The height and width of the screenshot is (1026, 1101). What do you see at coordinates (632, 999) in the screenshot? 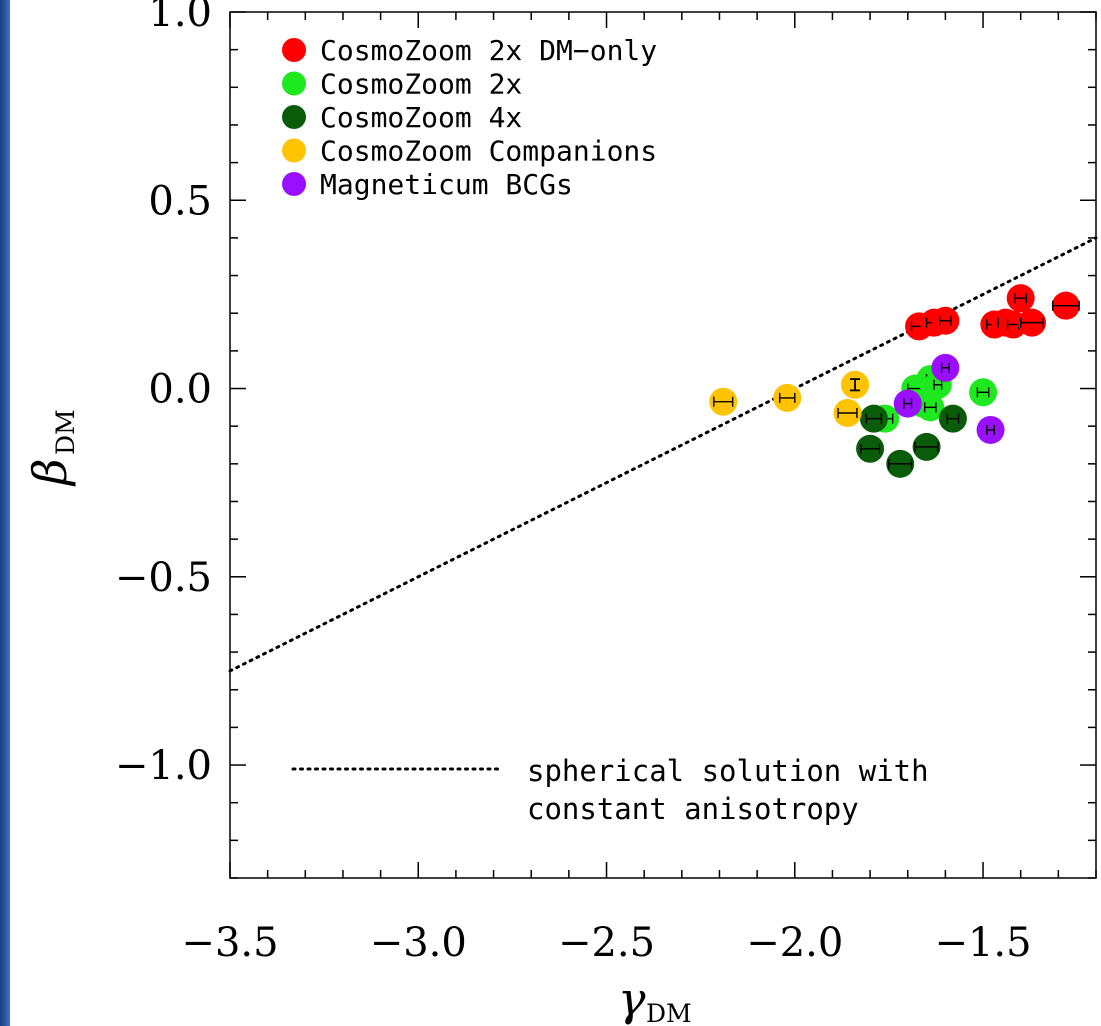
I see `x-axis-label: γ` at bounding box center [632, 999].